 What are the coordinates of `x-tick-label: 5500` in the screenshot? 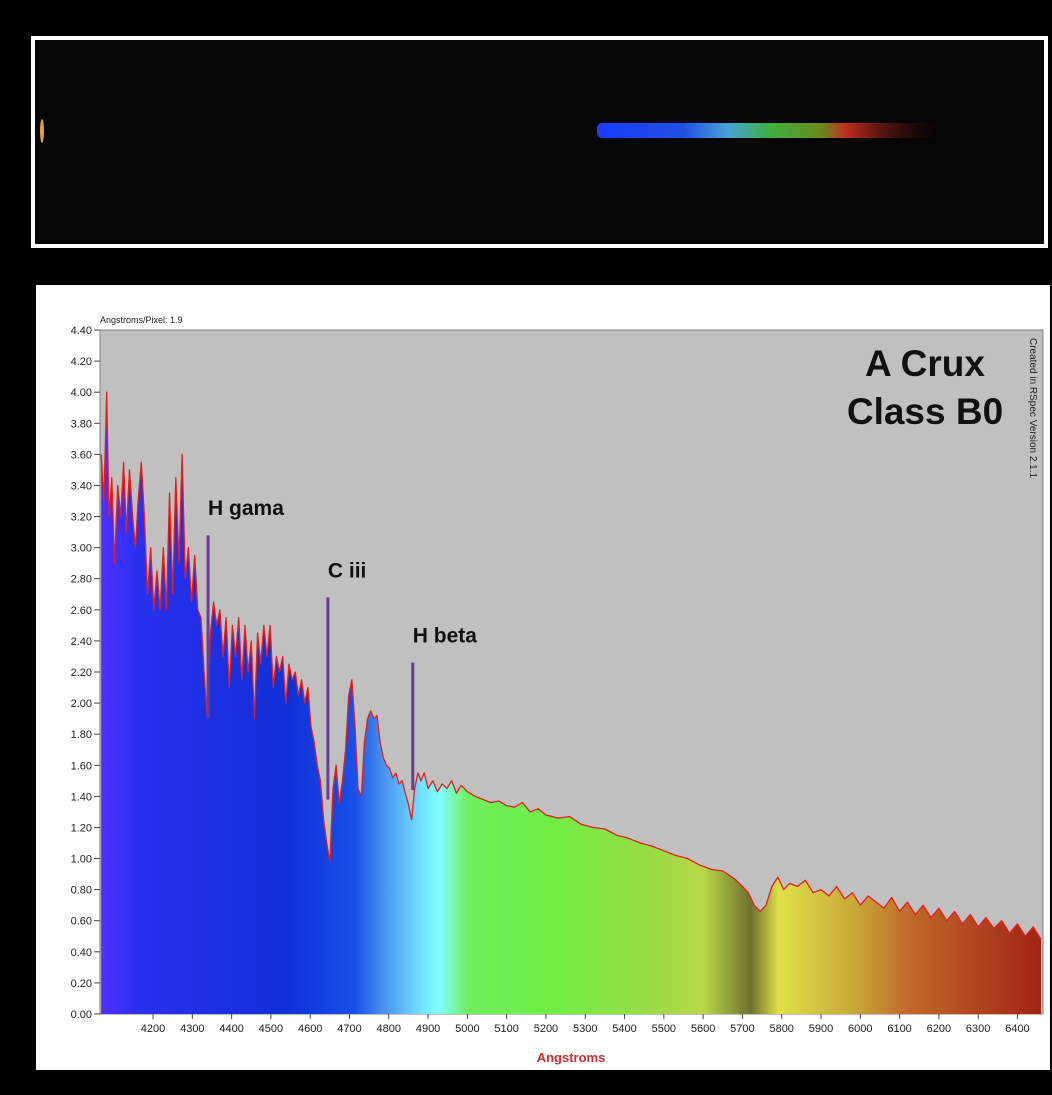 It's located at (664, 1029).